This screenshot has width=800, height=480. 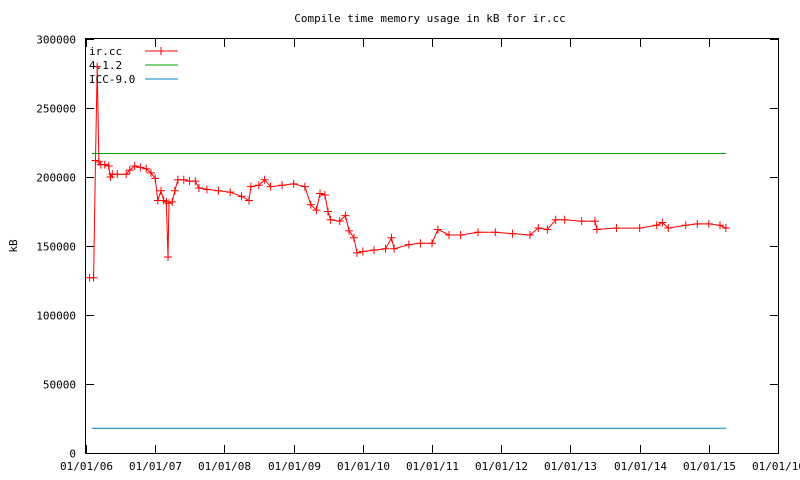 What do you see at coordinates (56, 247) in the screenshot?
I see `y-tick-label: 150000` at bounding box center [56, 247].